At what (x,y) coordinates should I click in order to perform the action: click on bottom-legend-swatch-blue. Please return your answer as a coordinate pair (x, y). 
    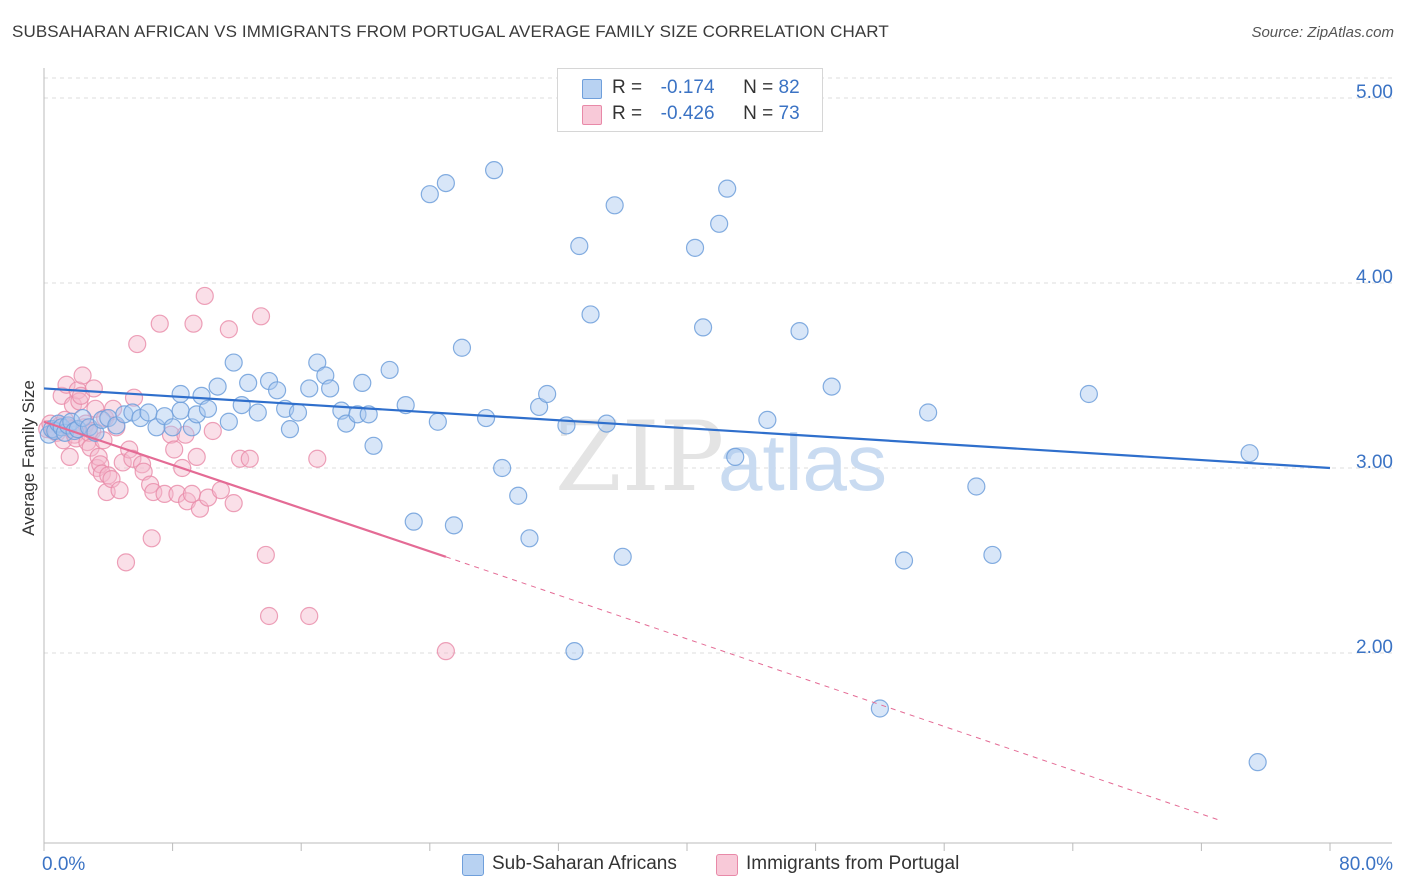
    Looking at the image, I should click on (473, 865).